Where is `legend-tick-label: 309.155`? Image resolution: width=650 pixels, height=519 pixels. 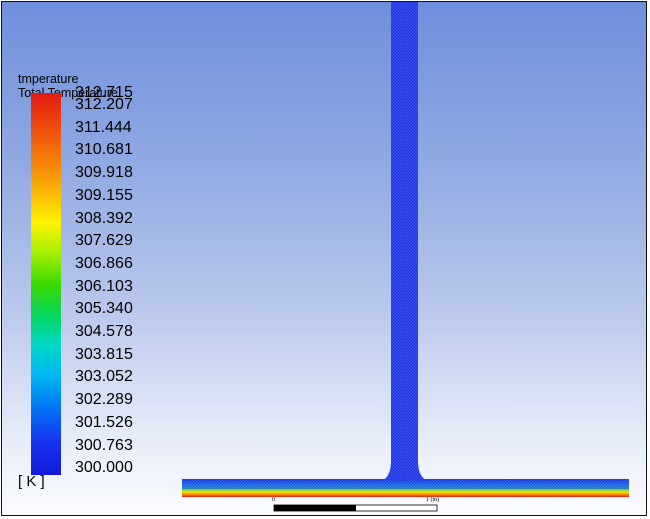
legend-tick-label: 309.155 is located at coordinates (104, 195).